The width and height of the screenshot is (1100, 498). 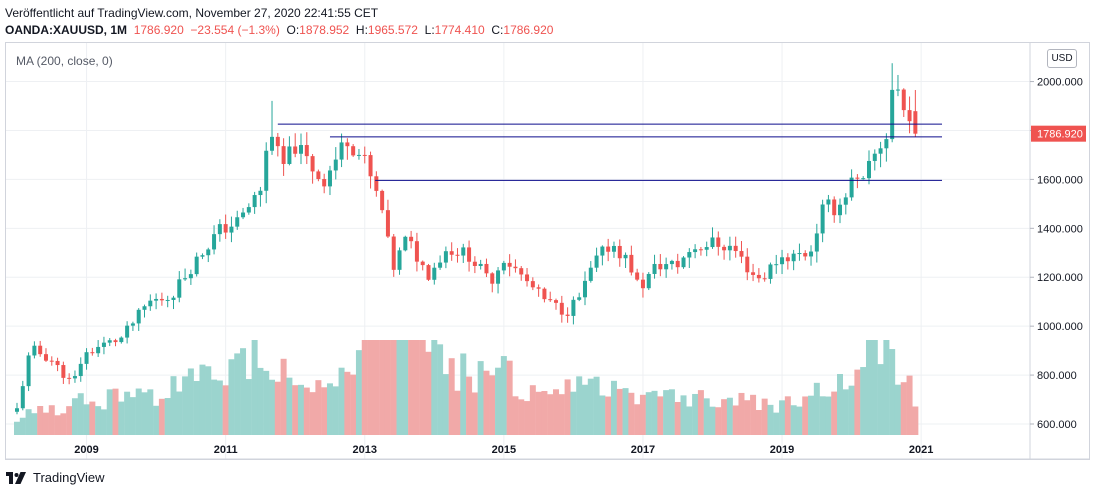 I want to click on currency-button: USD, so click(x=1062, y=58).